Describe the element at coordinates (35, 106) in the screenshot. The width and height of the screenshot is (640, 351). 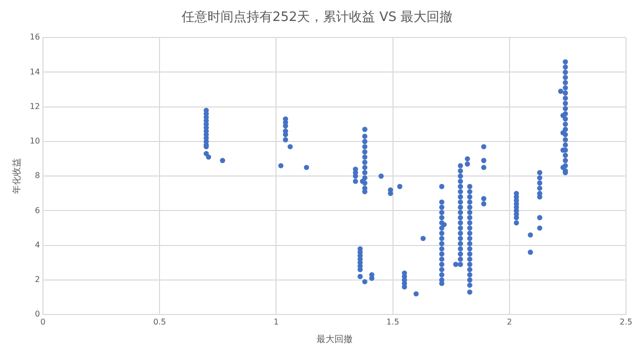
I see `y-tick-label: 12` at that location.